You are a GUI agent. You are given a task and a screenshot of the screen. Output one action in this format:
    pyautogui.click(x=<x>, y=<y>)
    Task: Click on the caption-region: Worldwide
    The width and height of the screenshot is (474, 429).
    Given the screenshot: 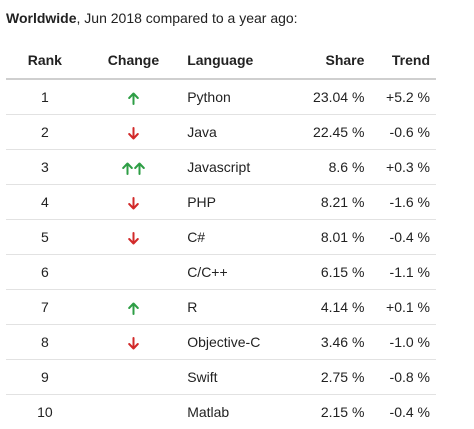 What is the action you would take?
    pyautogui.click(x=41, y=18)
    